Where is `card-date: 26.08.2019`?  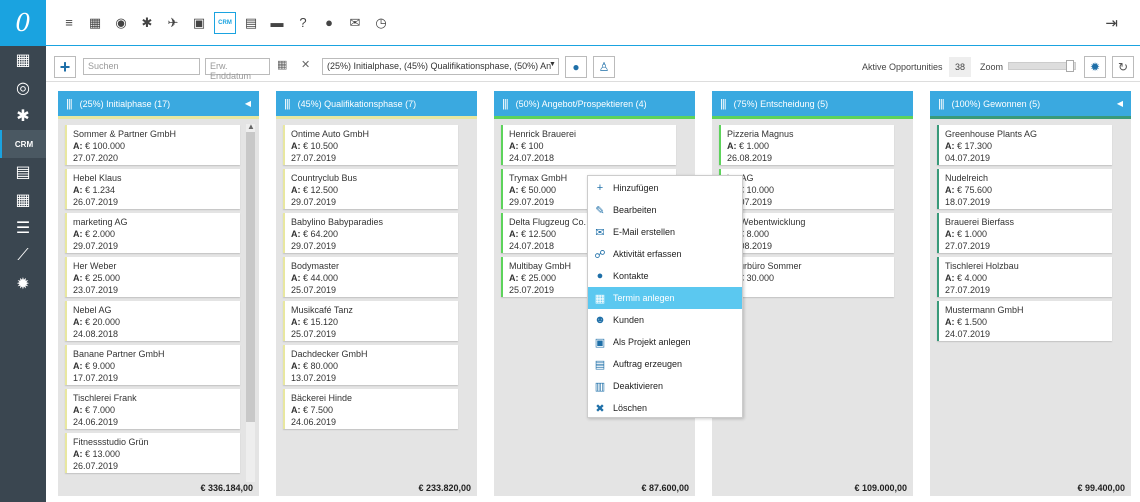 card-date: 26.08.2019 is located at coordinates (750, 158).